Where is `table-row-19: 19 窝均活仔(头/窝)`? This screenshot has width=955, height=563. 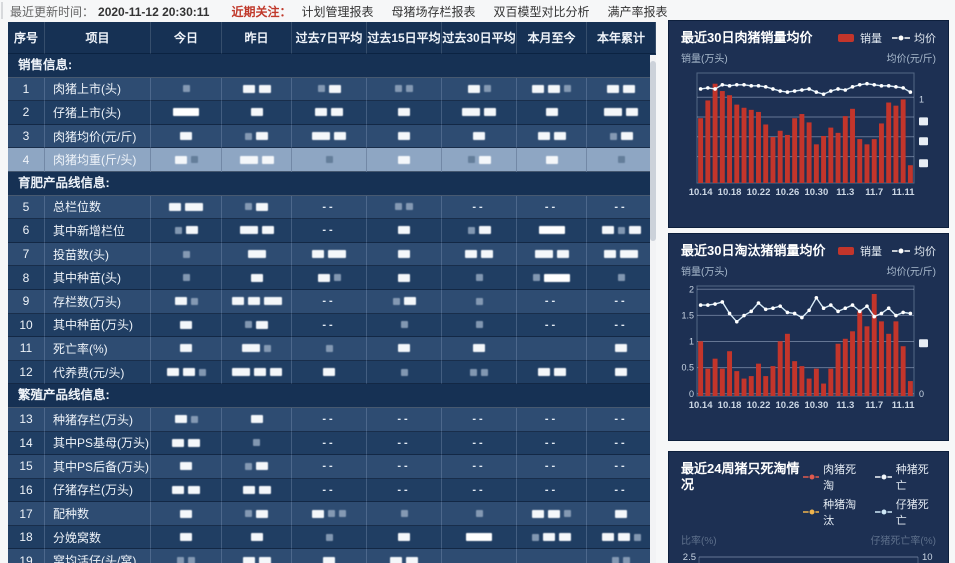
table-row-19: 19 窝均活仔(头/窝) is located at coordinates (332, 556).